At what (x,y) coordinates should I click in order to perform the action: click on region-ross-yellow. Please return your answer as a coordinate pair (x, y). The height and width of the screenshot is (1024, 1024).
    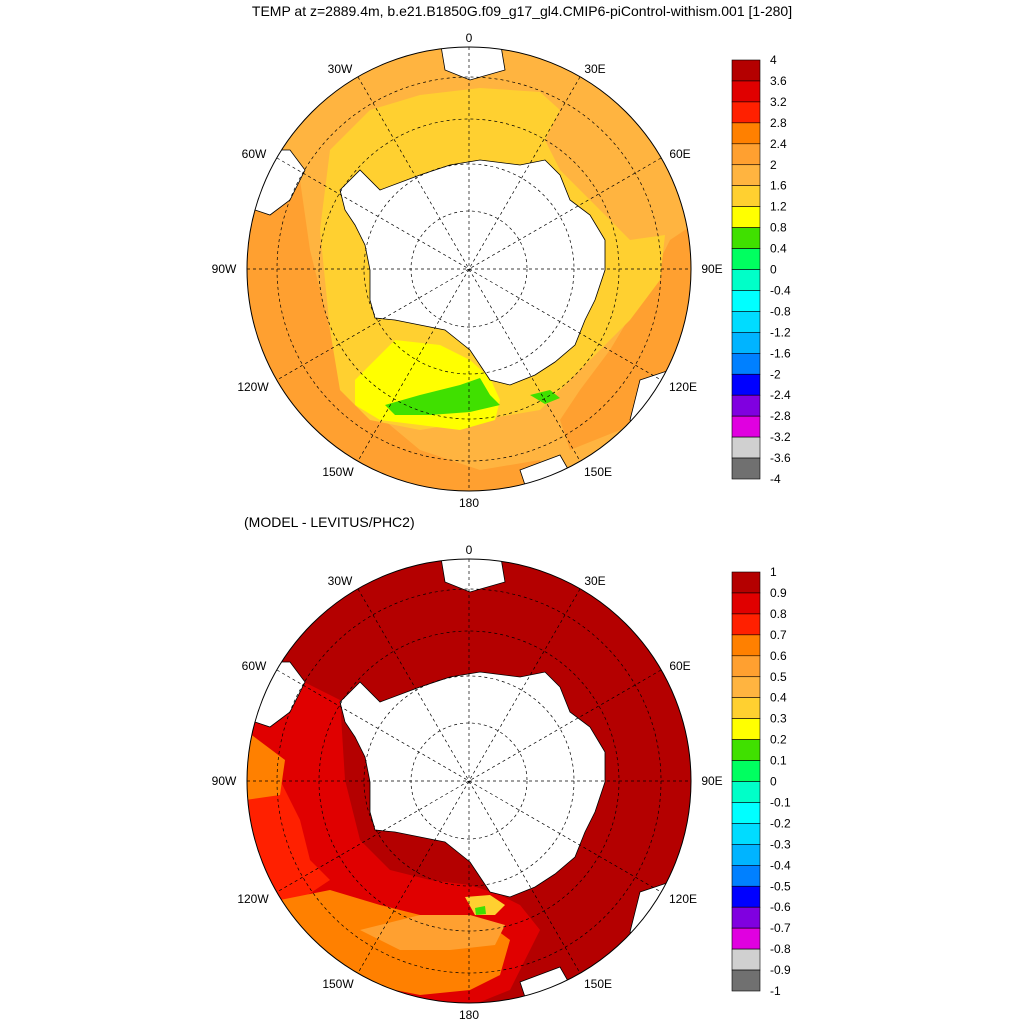
    Looking at the image, I should click on (485, 905).